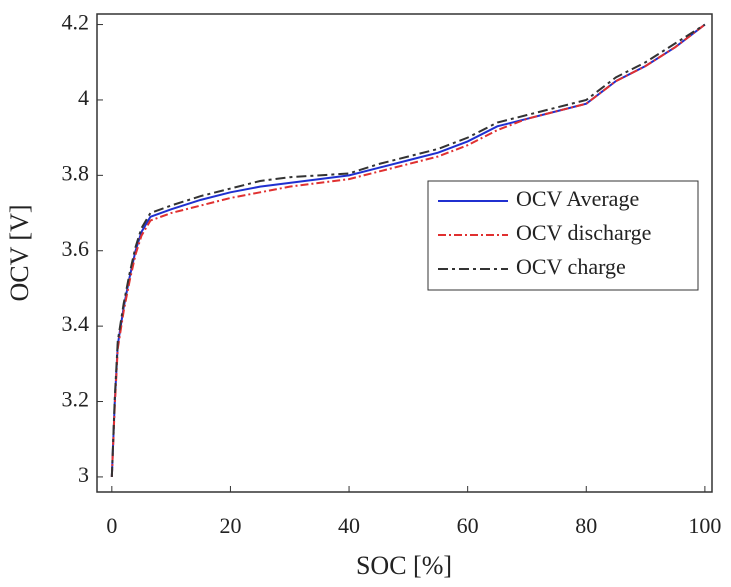 The width and height of the screenshot is (731, 587). I want to click on x-tick-label: 0, so click(111, 525).